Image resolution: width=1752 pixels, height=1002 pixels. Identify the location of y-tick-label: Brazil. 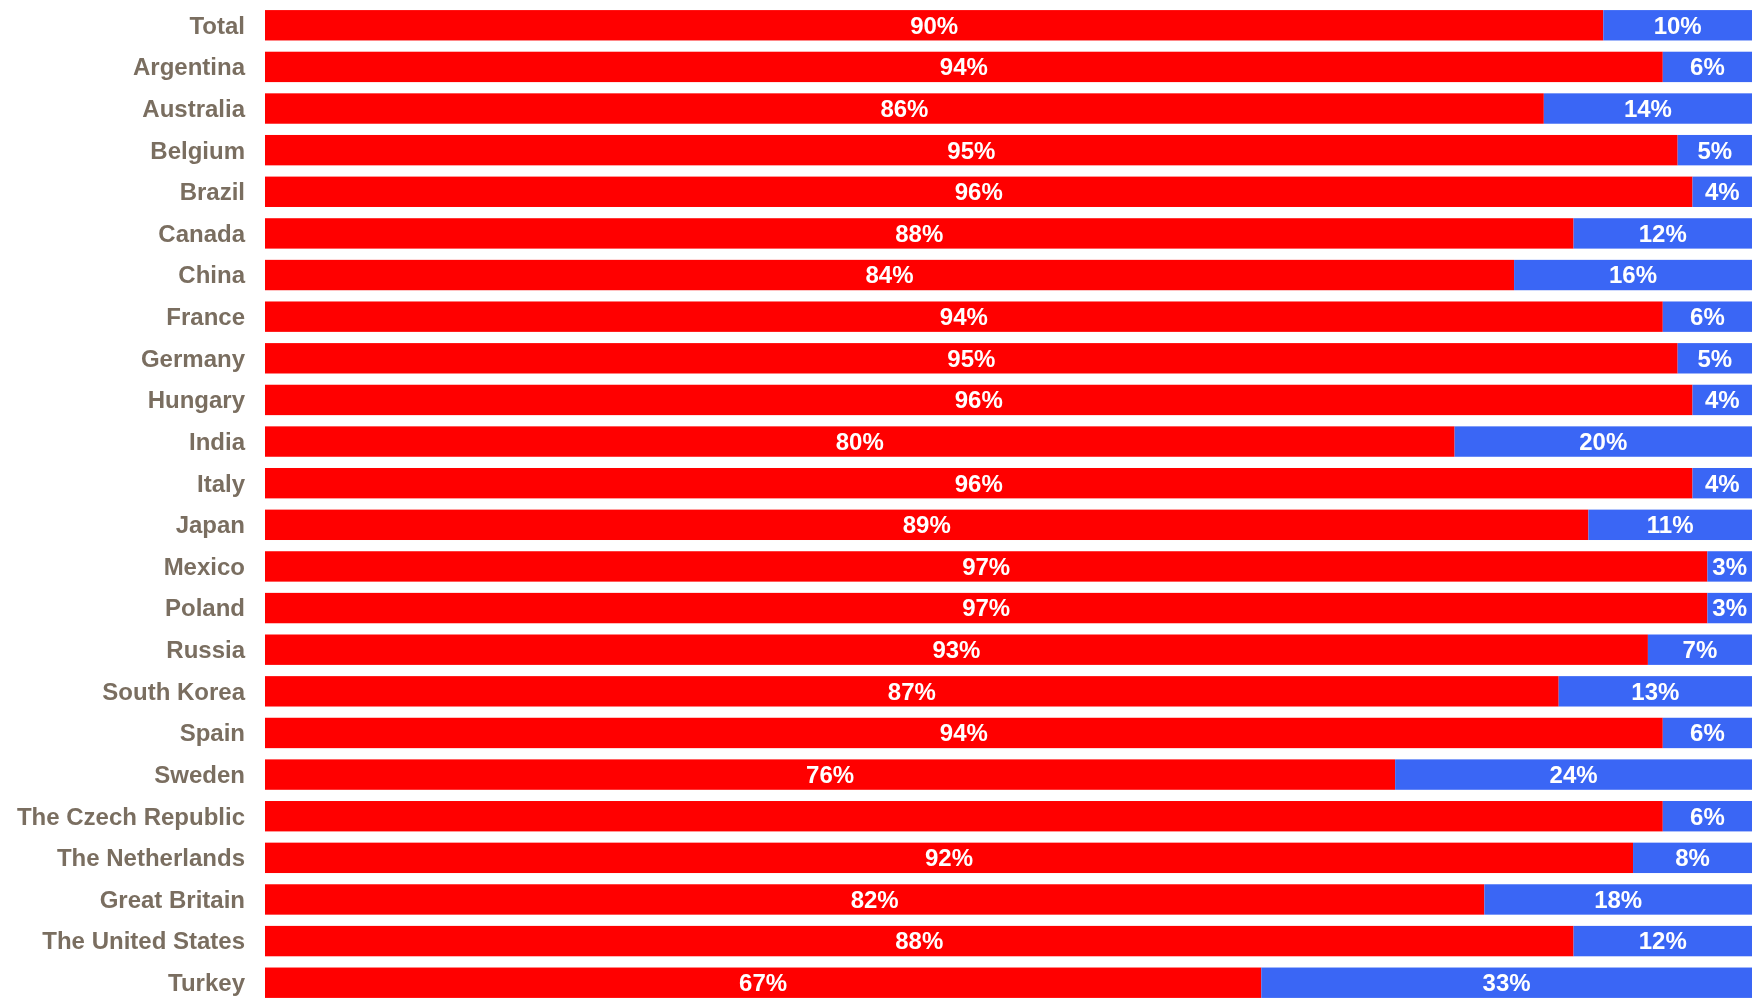
(212, 192).